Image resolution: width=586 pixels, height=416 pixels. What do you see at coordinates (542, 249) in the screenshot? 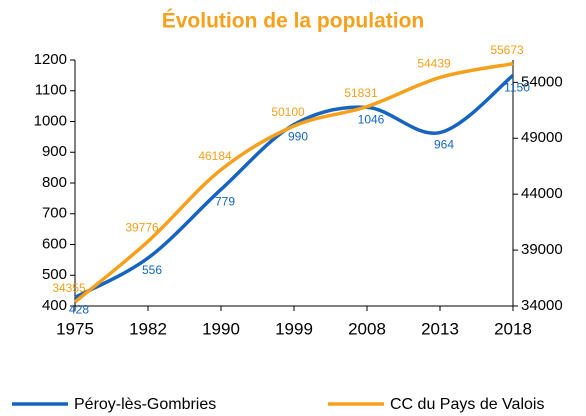
I see `y2-tick-label: 39000` at bounding box center [542, 249].